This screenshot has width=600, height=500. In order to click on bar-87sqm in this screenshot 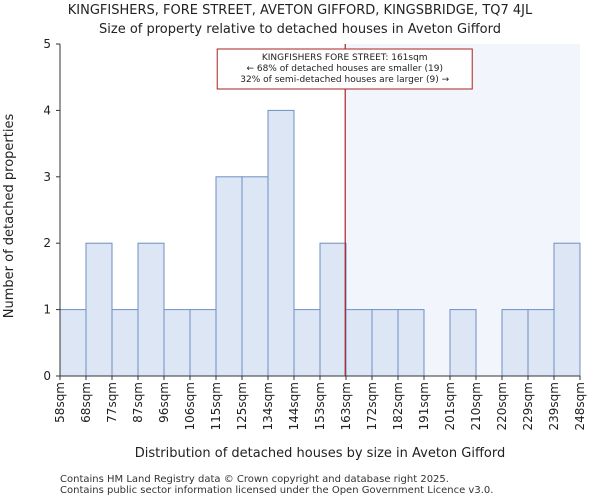, I will do `click(151, 309)`.